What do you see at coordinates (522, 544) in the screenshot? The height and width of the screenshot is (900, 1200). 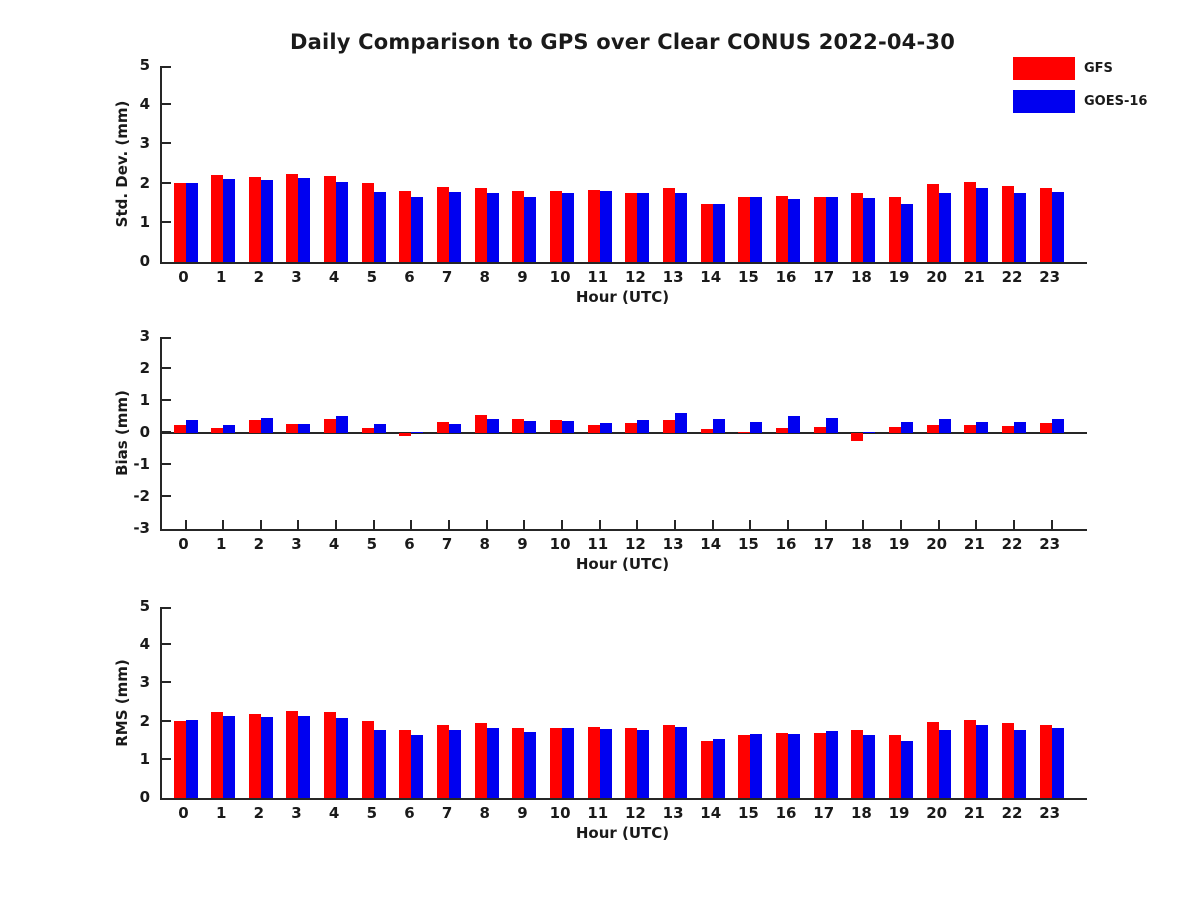 I see `x-tick-label: 9` at bounding box center [522, 544].